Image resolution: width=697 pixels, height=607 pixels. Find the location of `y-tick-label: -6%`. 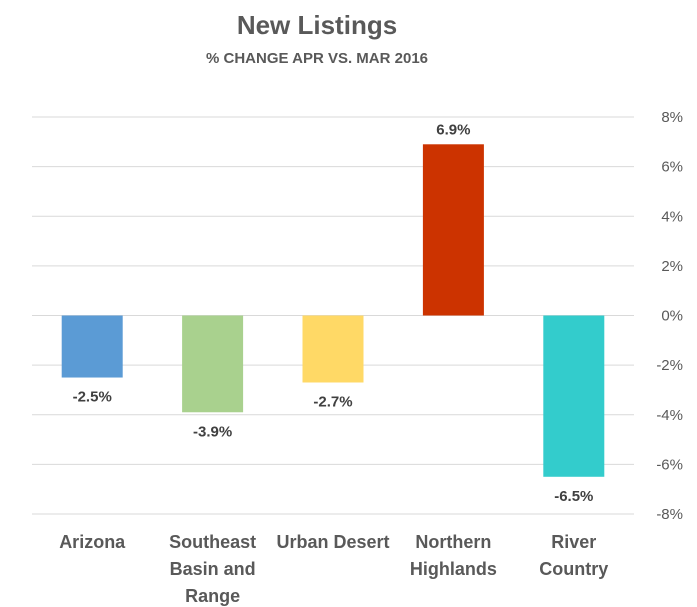

y-tick-label: -6% is located at coordinates (669, 464).